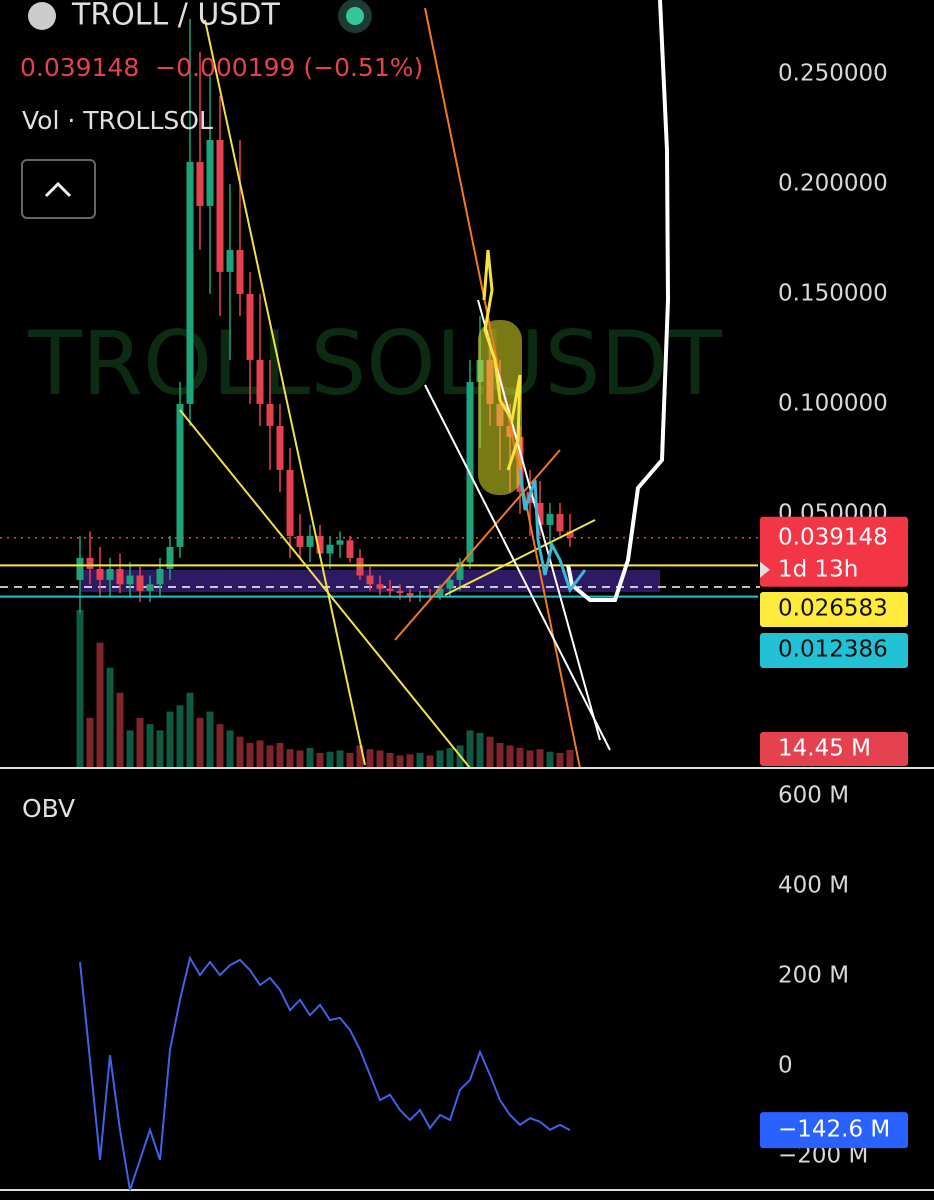 This screenshot has width=934, height=1200. Describe the element at coordinates (117, 120) in the screenshot. I see `volume-label: Vol · TROLLSOL` at that location.